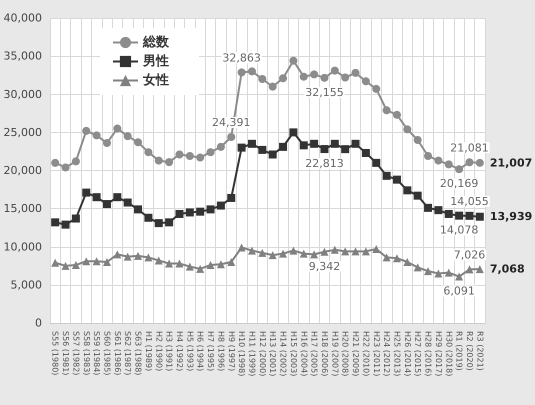 The height and width of the screenshot is (405, 535). Describe the element at coordinates (86, 353) in the screenshot. I see `x-tick-label: S58 (1983)` at that location.